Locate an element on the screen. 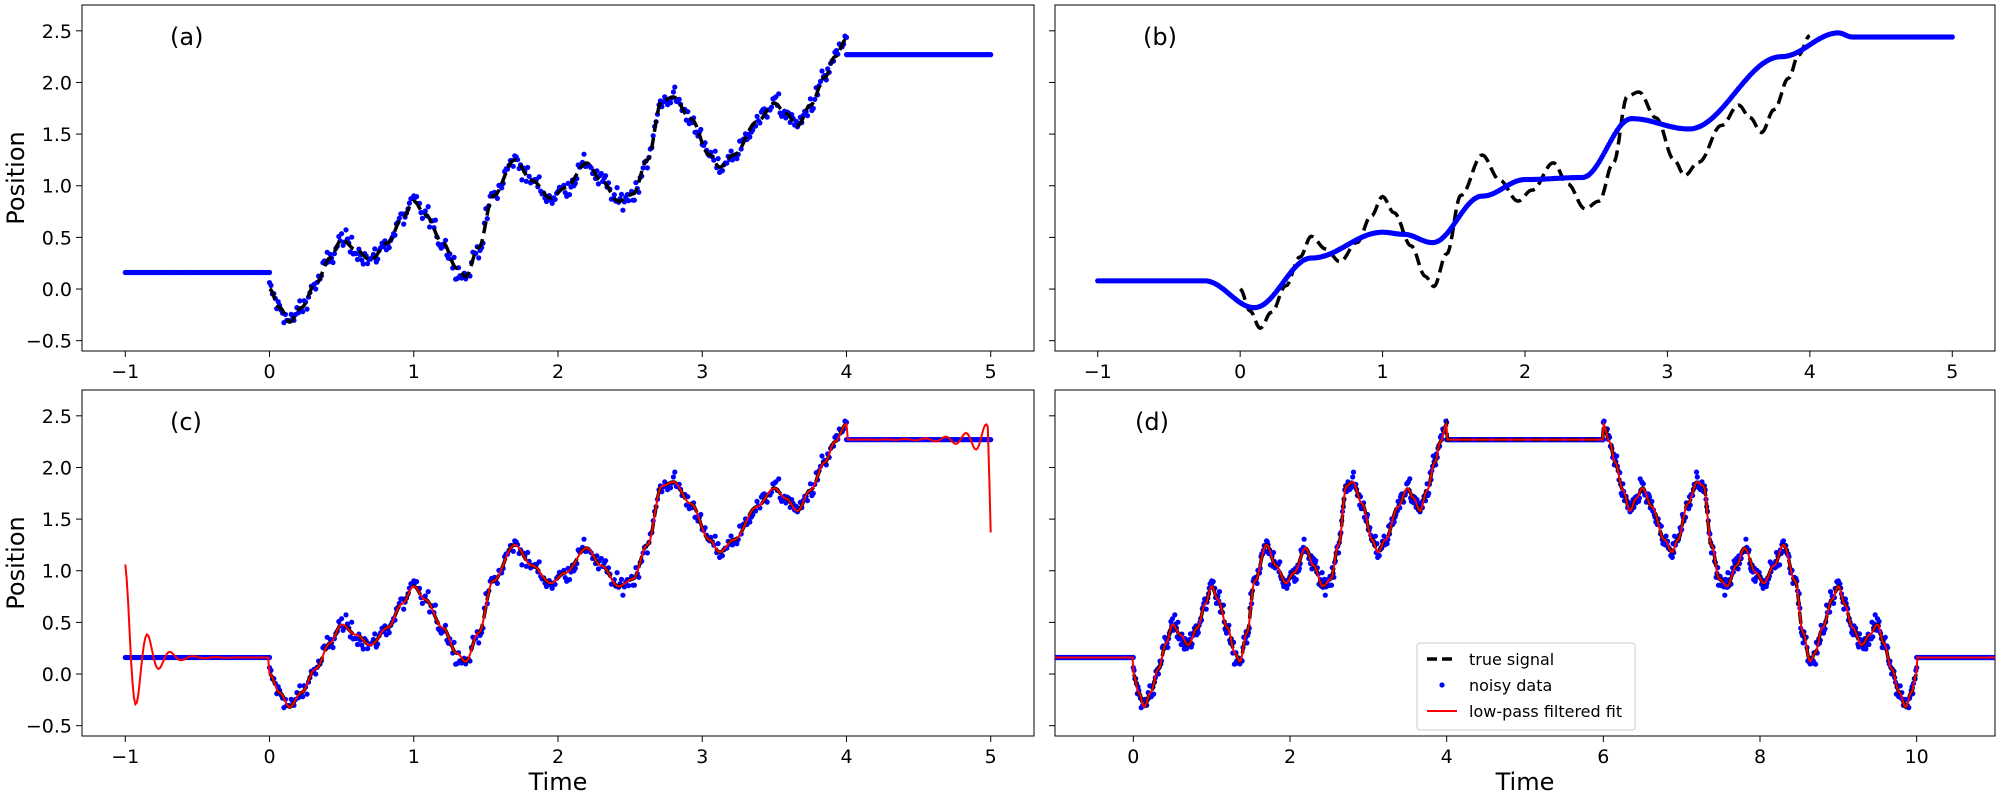 Image resolution: width=2000 pixels, height=800 pixels. legend-label: noisy data is located at coordinates (1510, 685).